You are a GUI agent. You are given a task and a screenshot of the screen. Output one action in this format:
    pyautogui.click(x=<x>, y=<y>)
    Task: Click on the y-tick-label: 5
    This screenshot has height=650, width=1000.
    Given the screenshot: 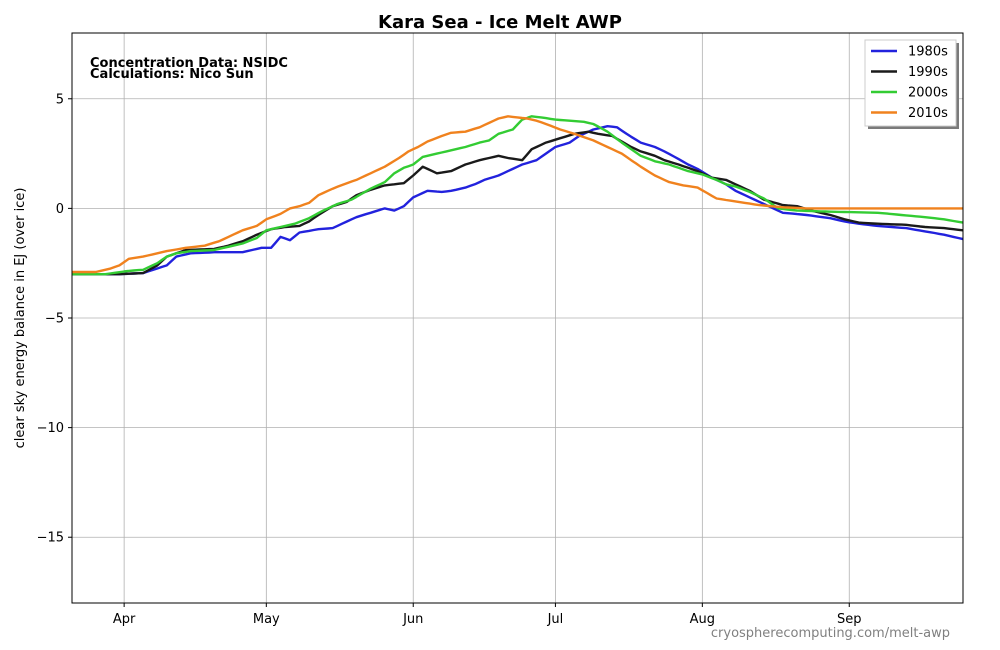 What is the action you would take?
    pyautogui.click(x=60, y=99)
    